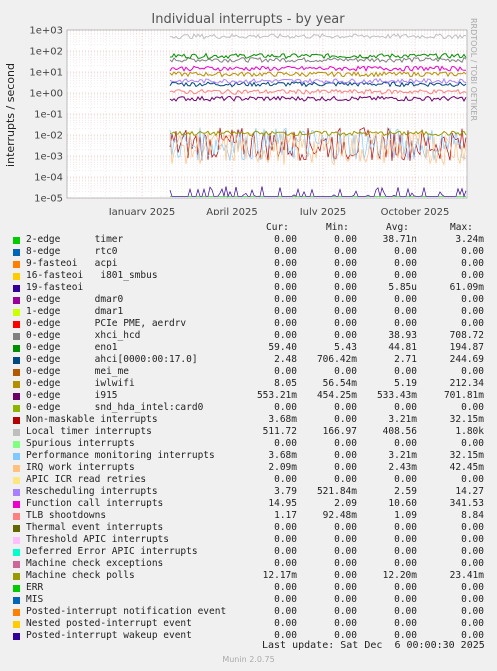 The height and width of the screenshot is (671, 497). I want to click on col-header-cur: Cur:, so click(277, 227).